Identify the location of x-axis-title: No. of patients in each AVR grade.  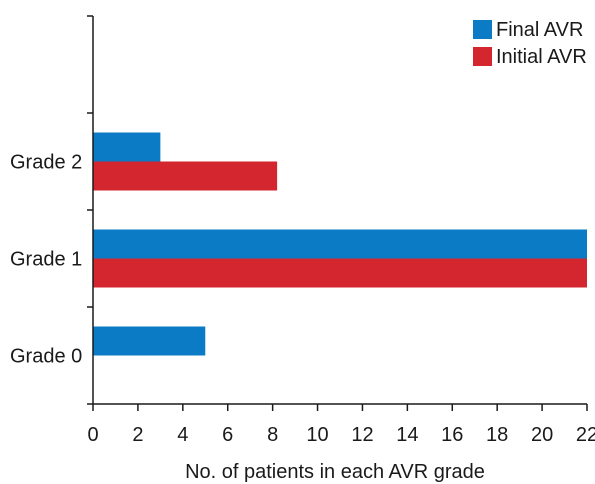
(335, 472).